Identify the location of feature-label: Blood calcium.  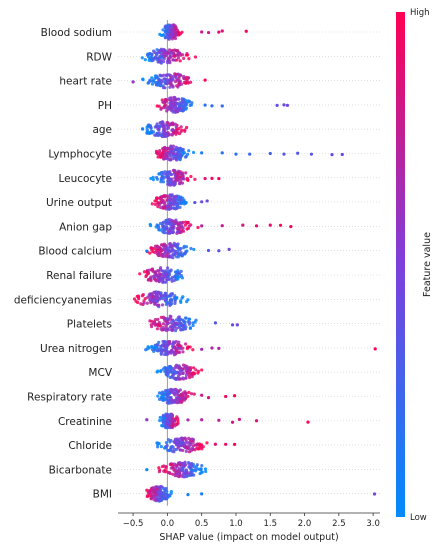
(75, 252).